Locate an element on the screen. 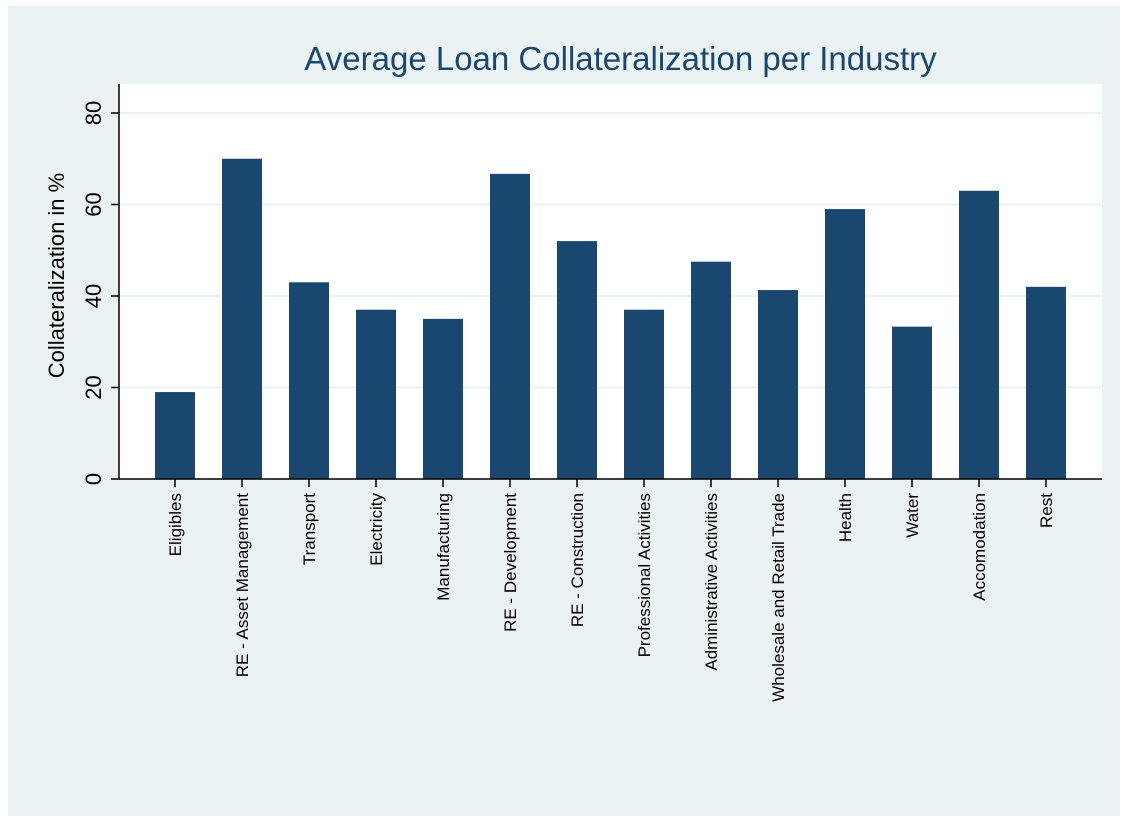 This screenshot has height=820, width=1124. x-tick-label: RE - Construction is located at coordinates (577, 560).